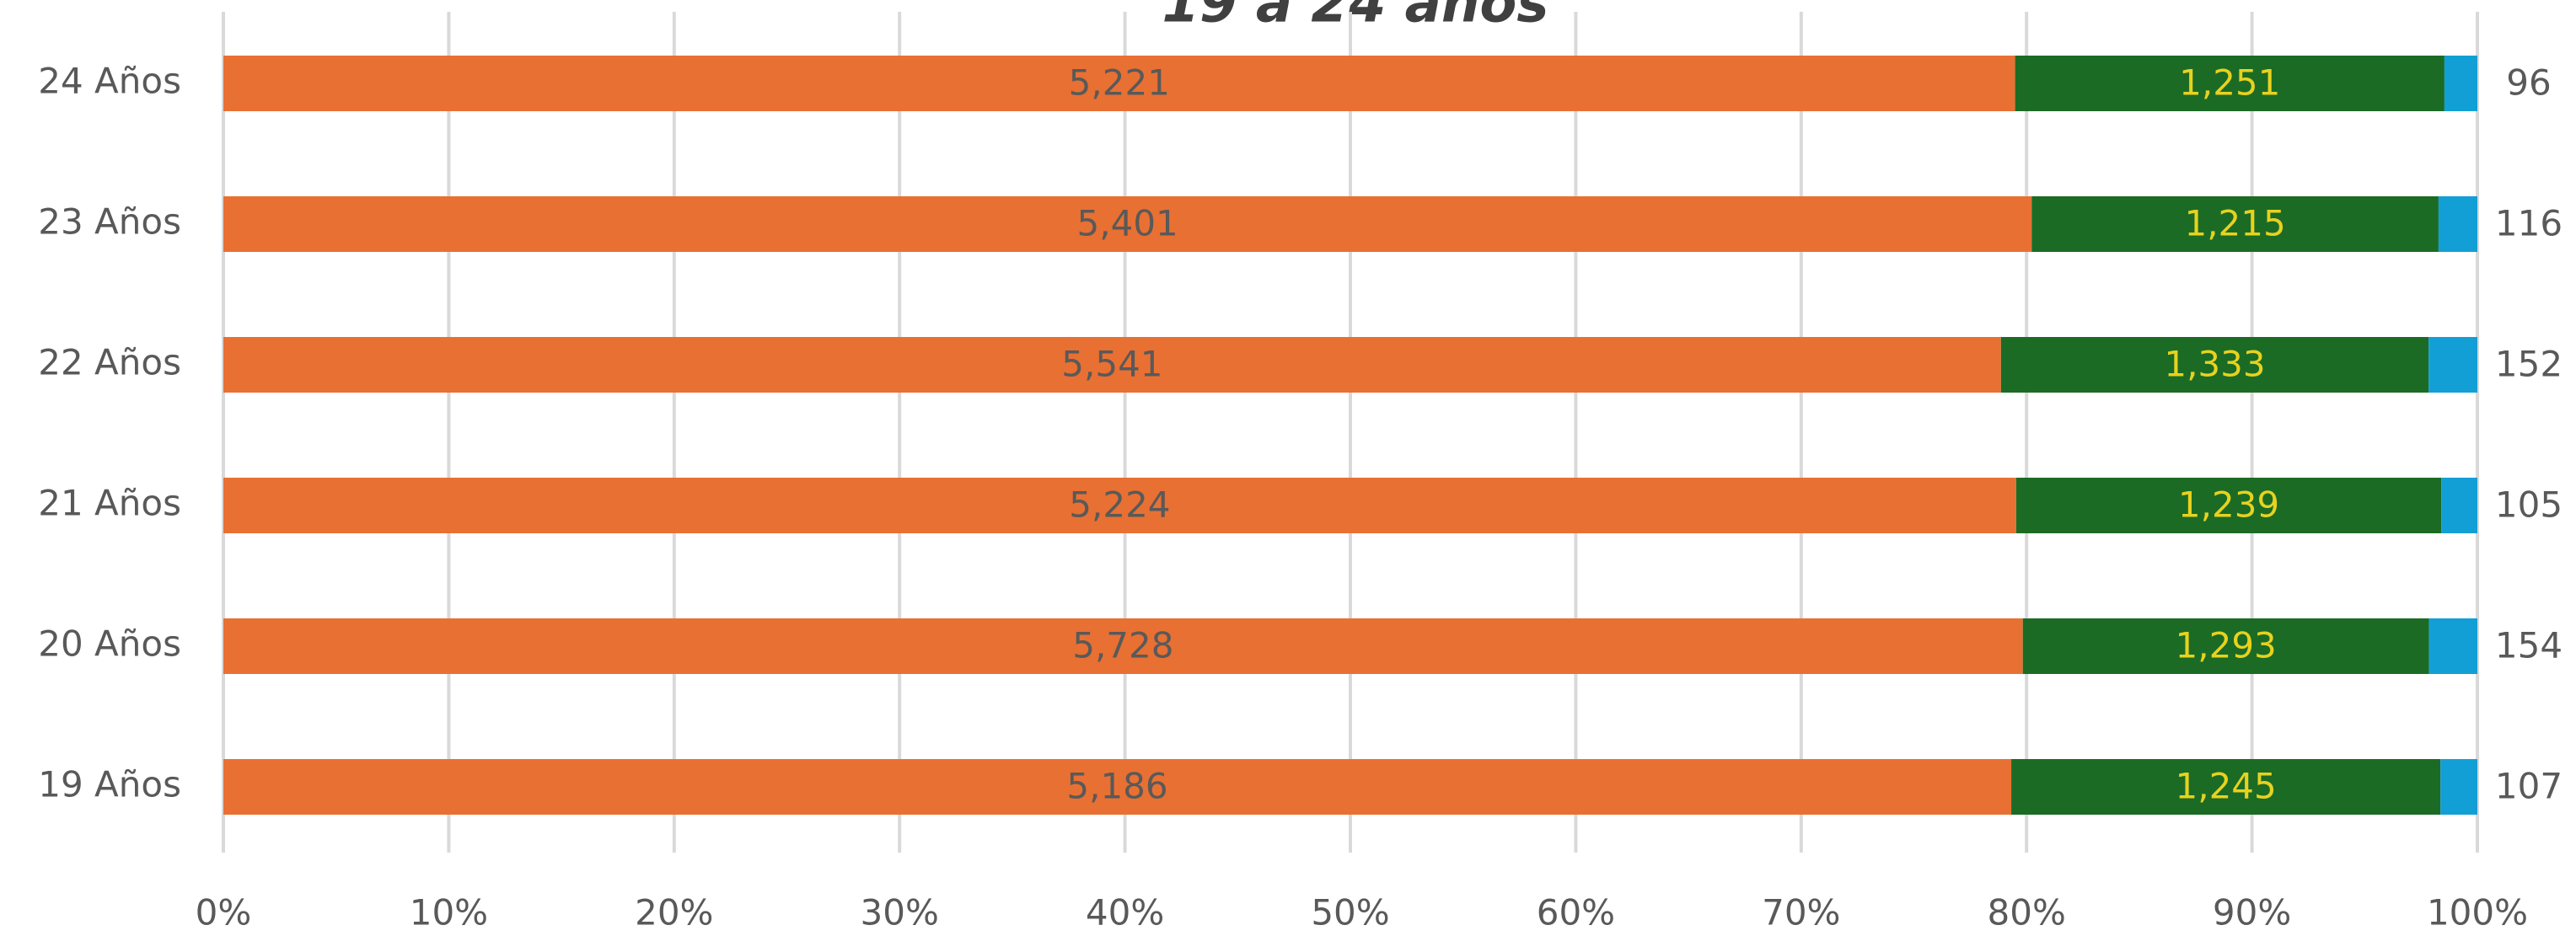 This screenshot has width=2576, height=936. Describe the element at coordinates (1125, 912) in the screenshot. I see `x-tick-label: 40%` at that location.